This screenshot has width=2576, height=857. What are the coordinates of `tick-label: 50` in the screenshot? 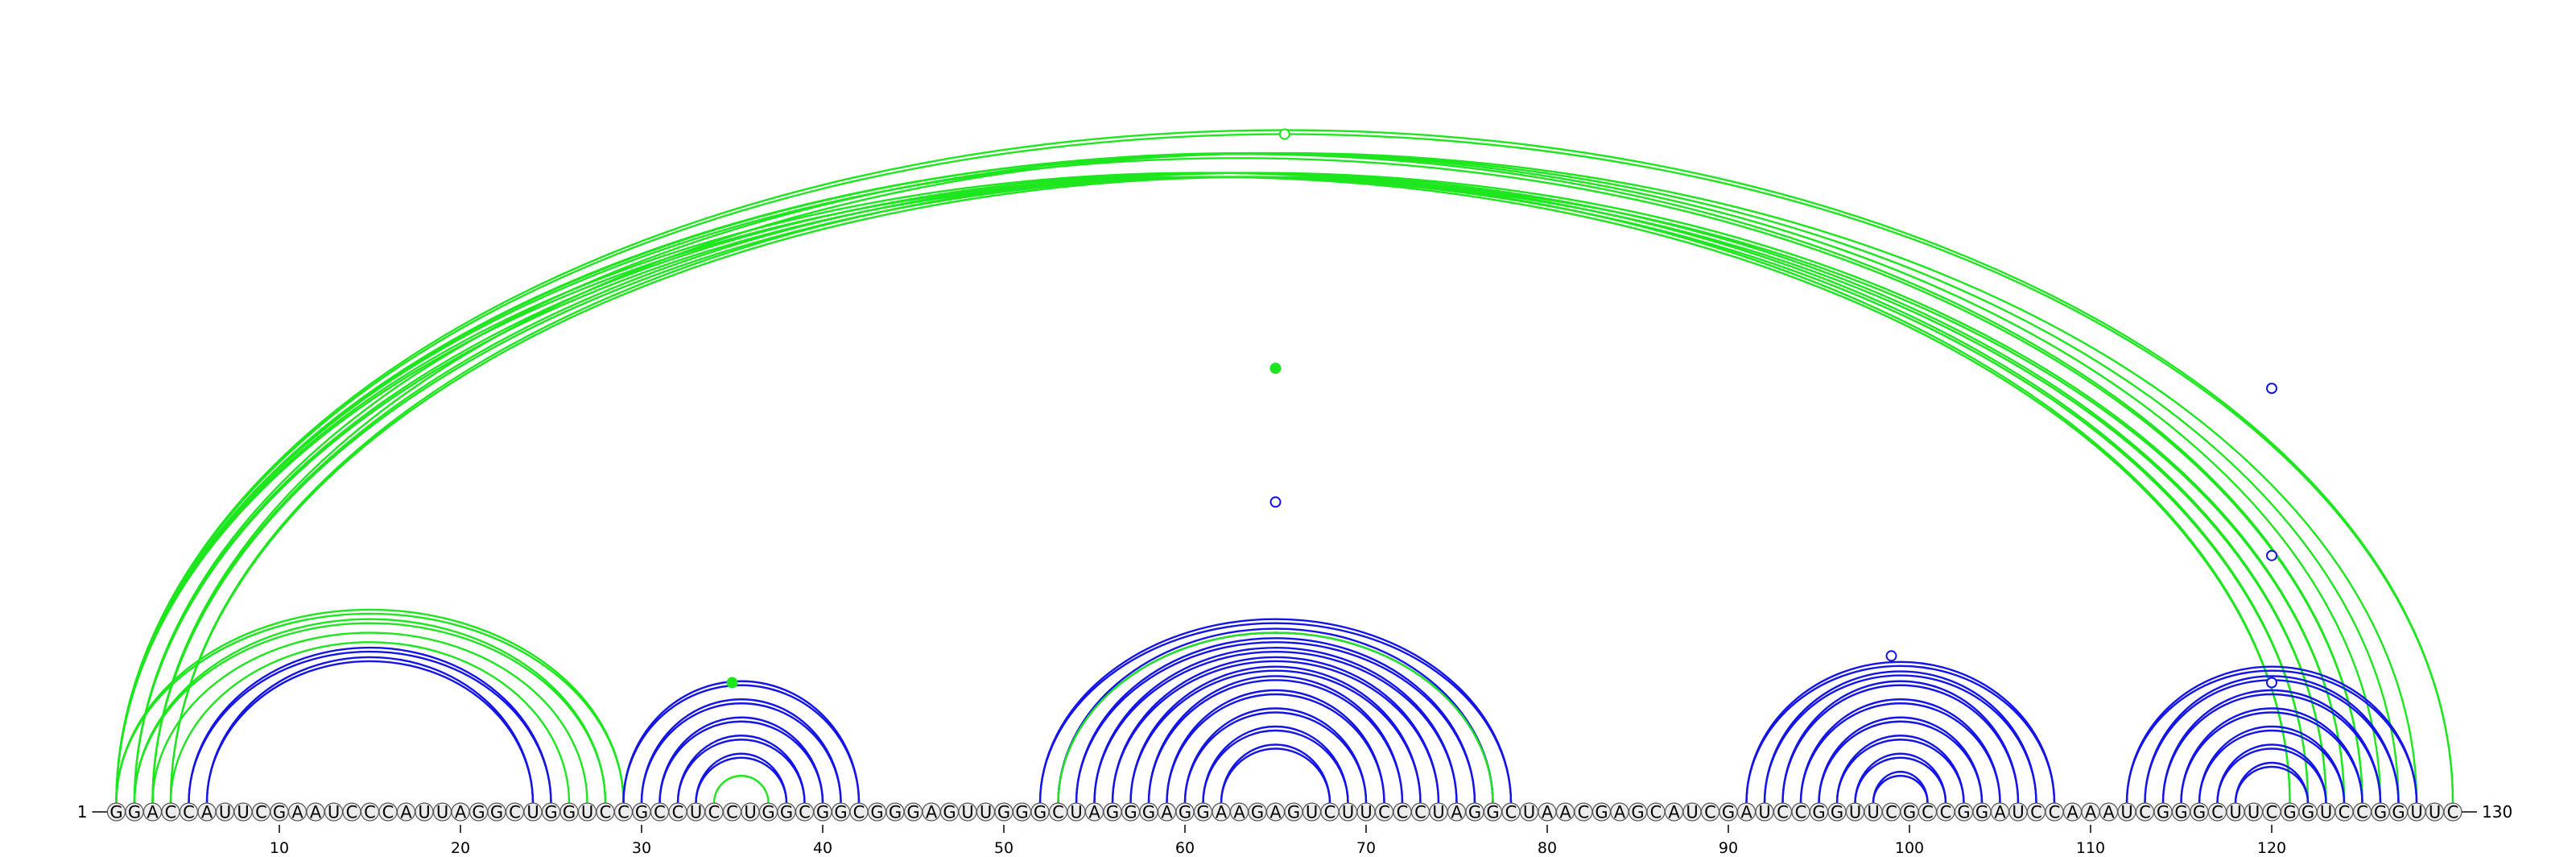 It's located at (1003, 848).